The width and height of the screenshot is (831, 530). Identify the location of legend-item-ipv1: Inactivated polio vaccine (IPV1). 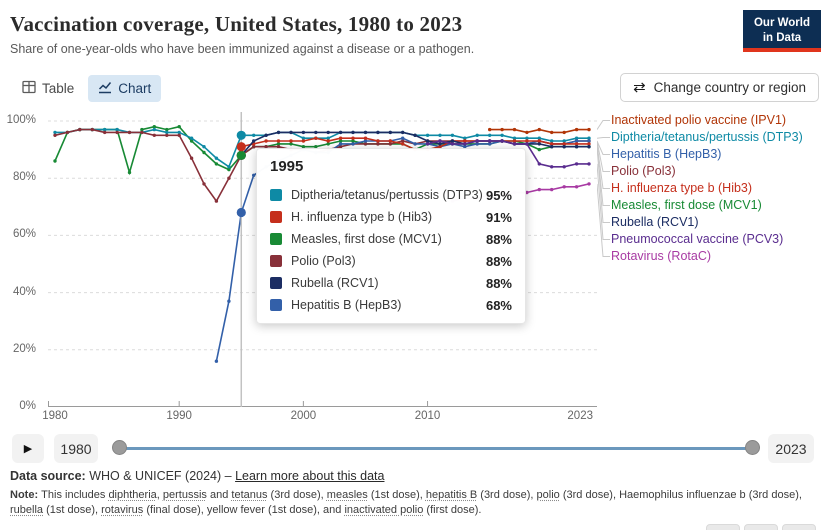
(699, 120).